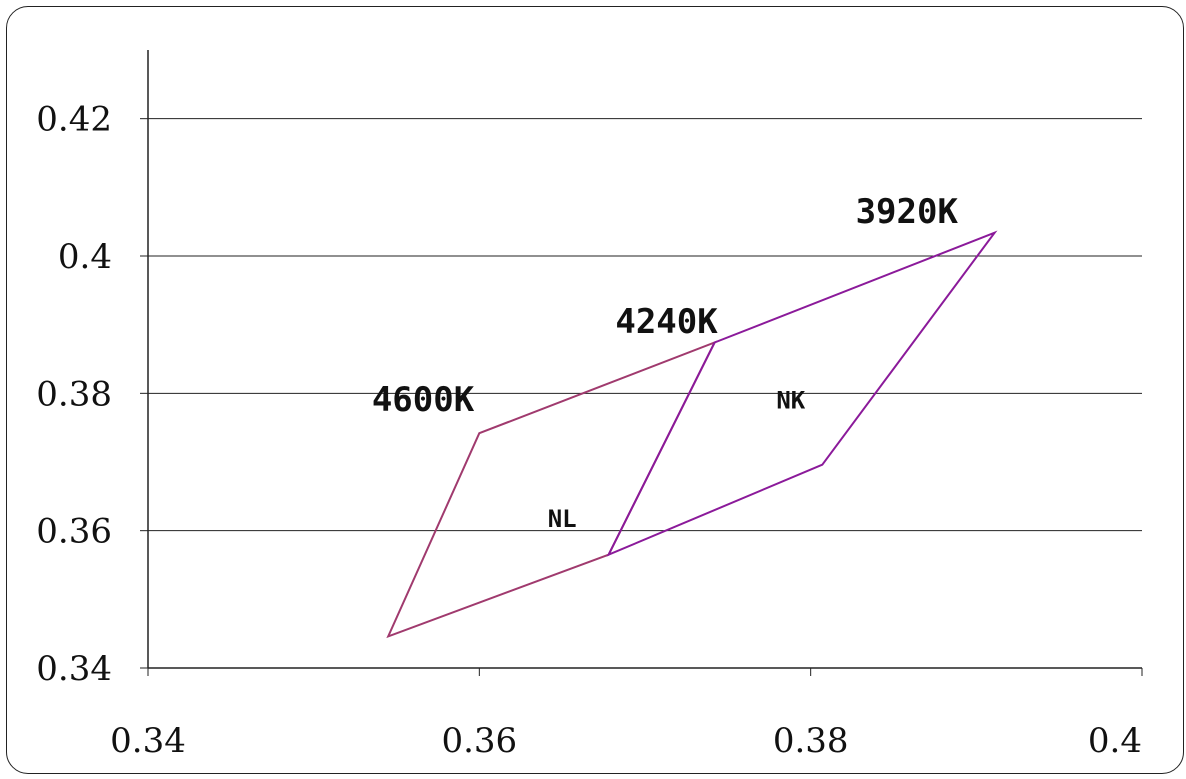 This screenshot has width=1186, height=779. I want to click on annotation-4240k: 4240K, so click(666, 322).